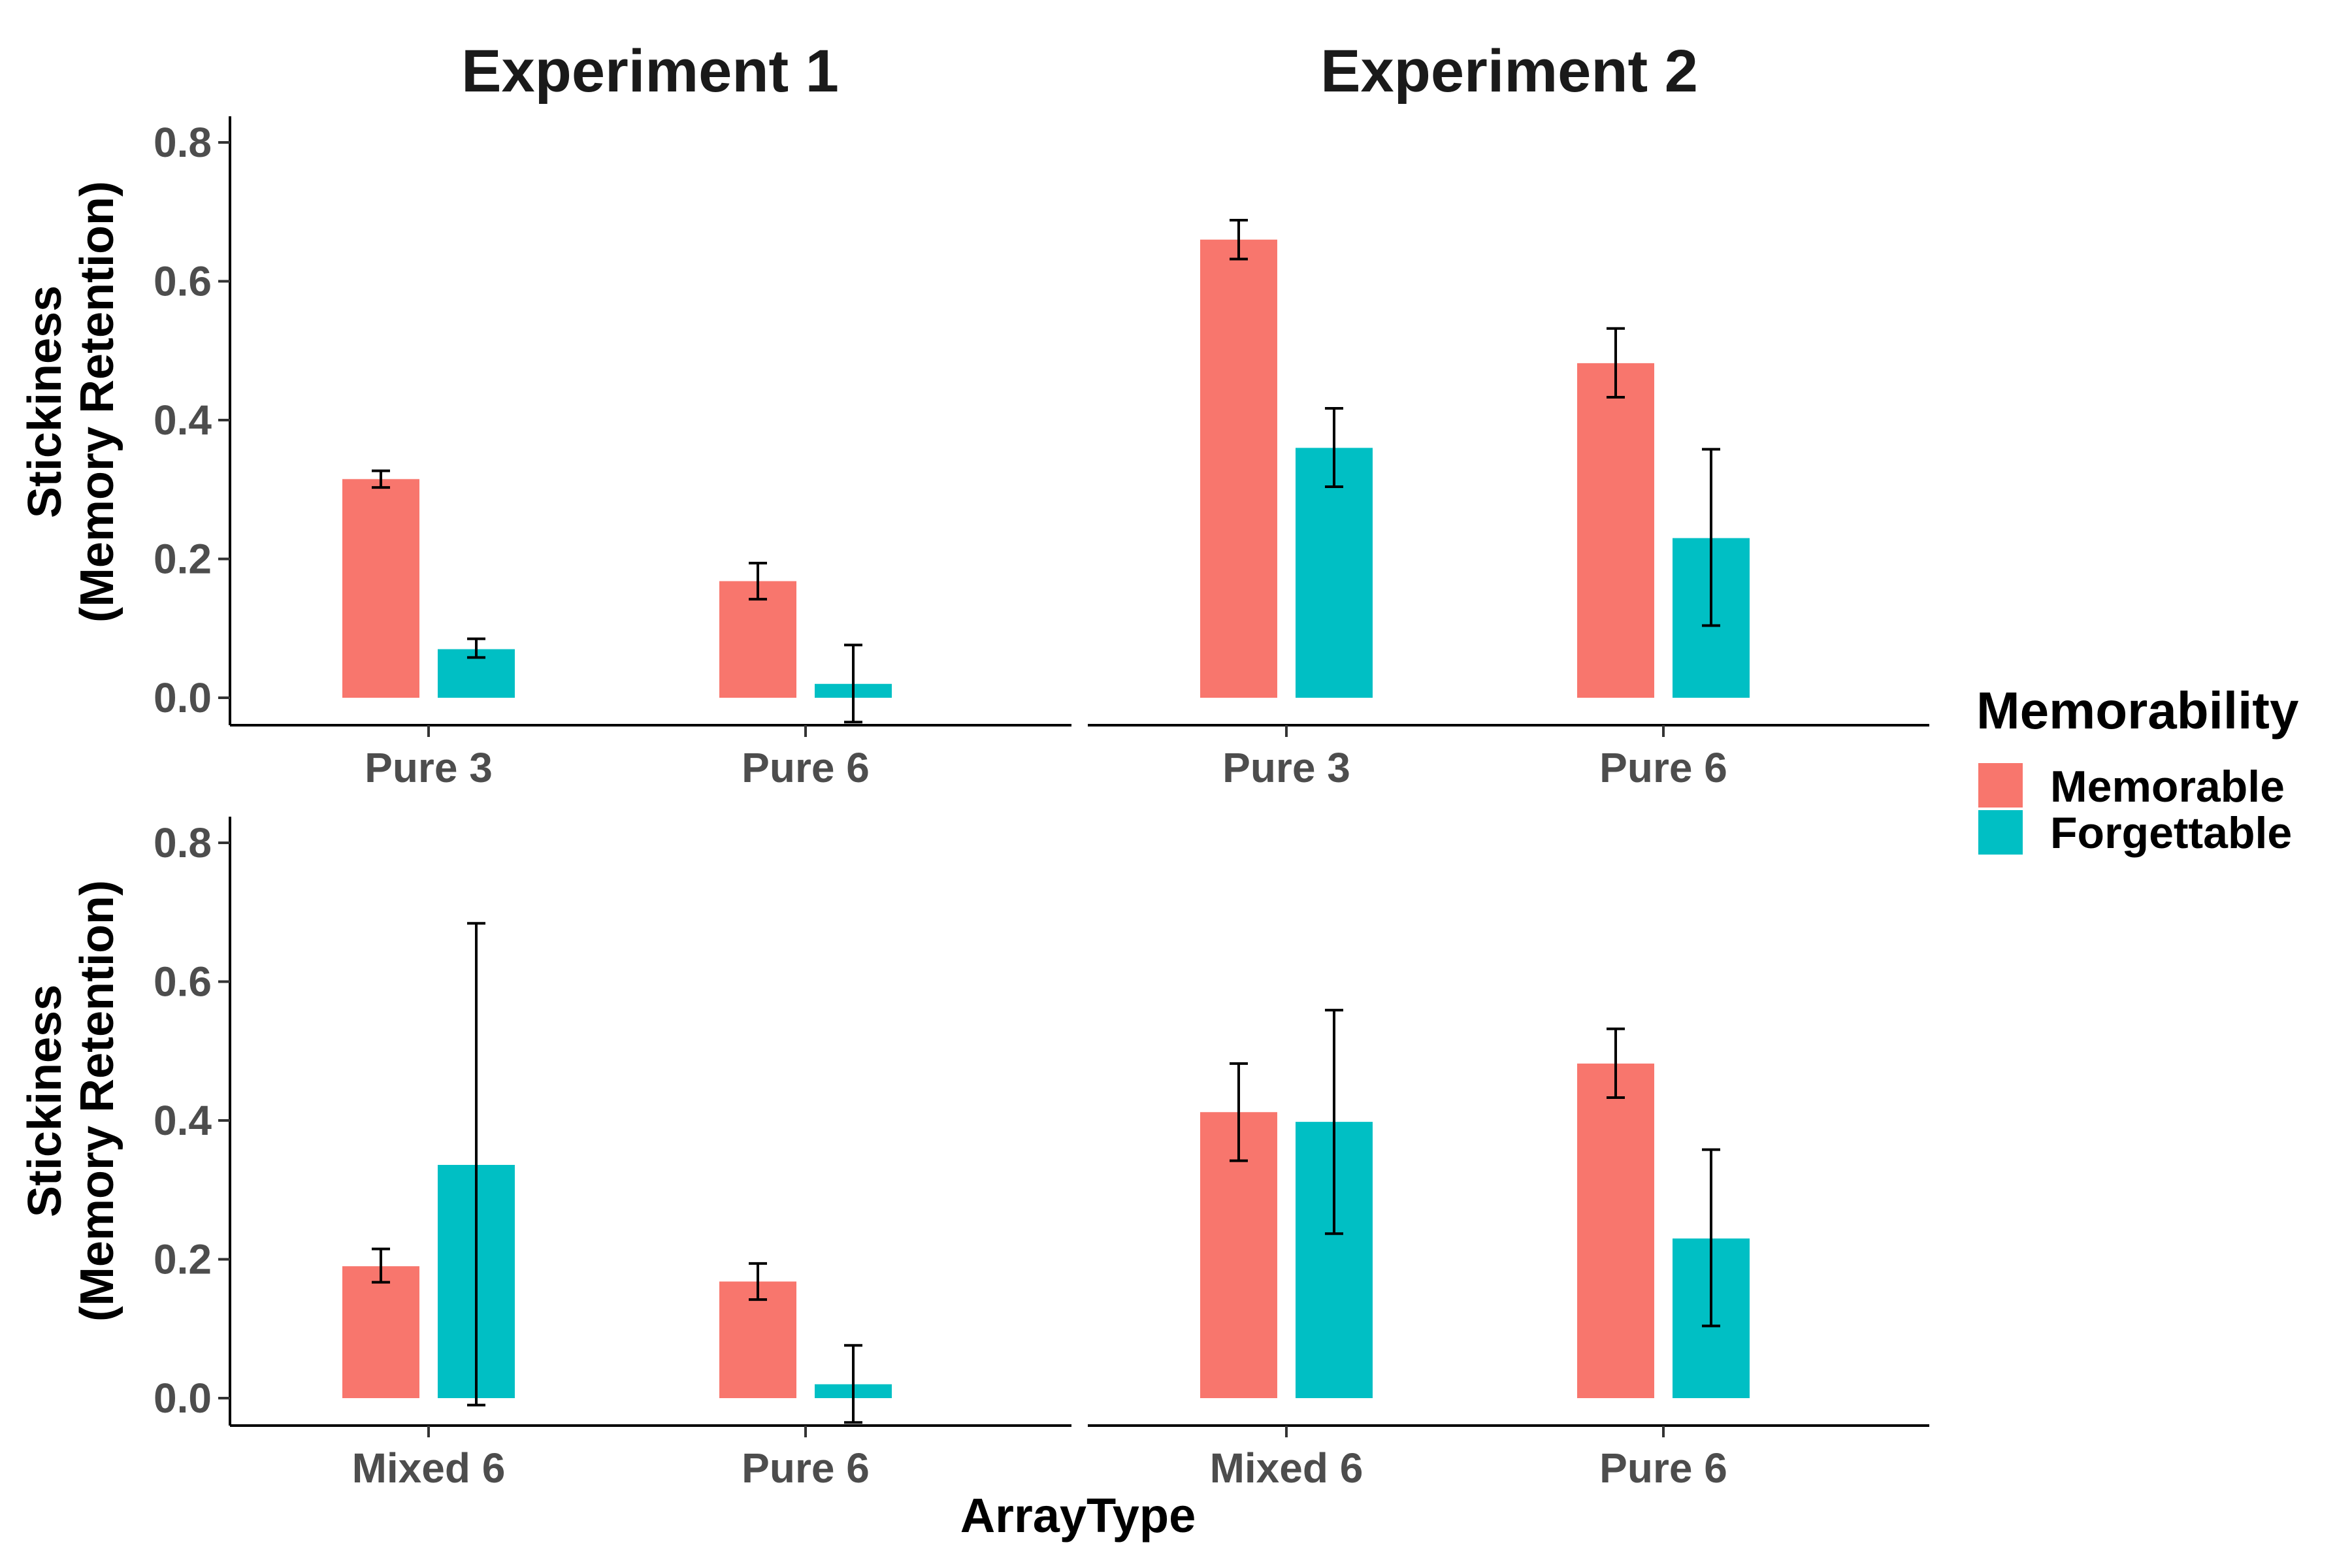 The height and width of the screenshot is (1568, 2352). Describe the element at coordinates (2167, 786) in the screenshot. I see `legend-label-memorable: Memorable` at that location.